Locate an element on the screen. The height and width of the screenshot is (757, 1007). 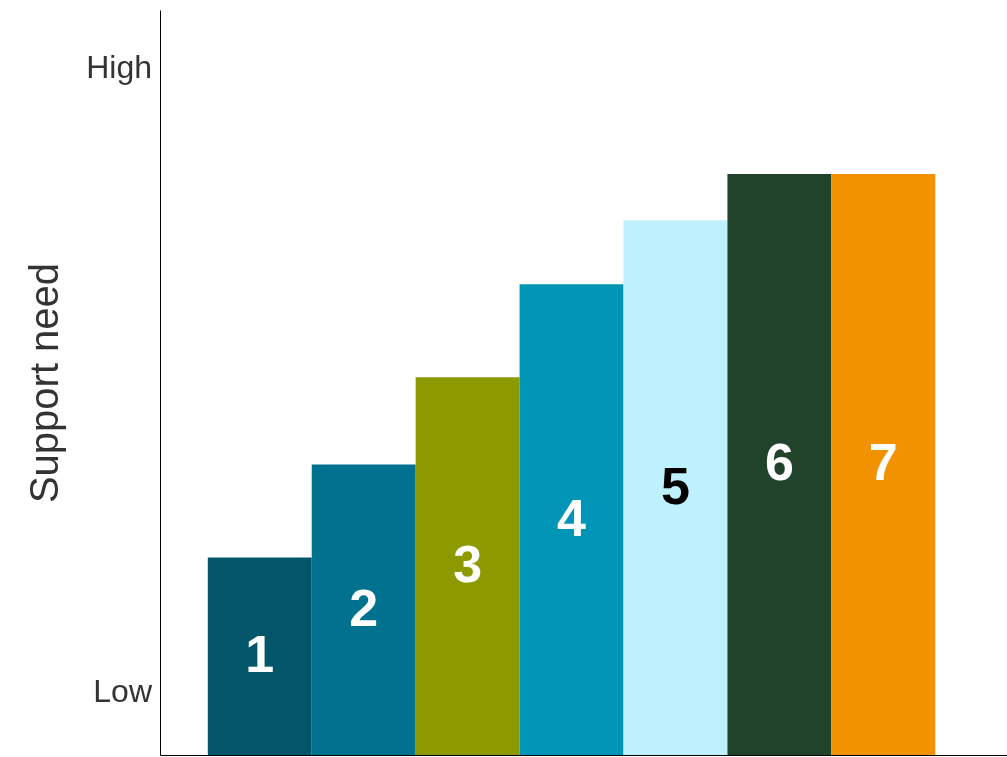
x-tick-label: 1 is located at coordinates (260, 654).